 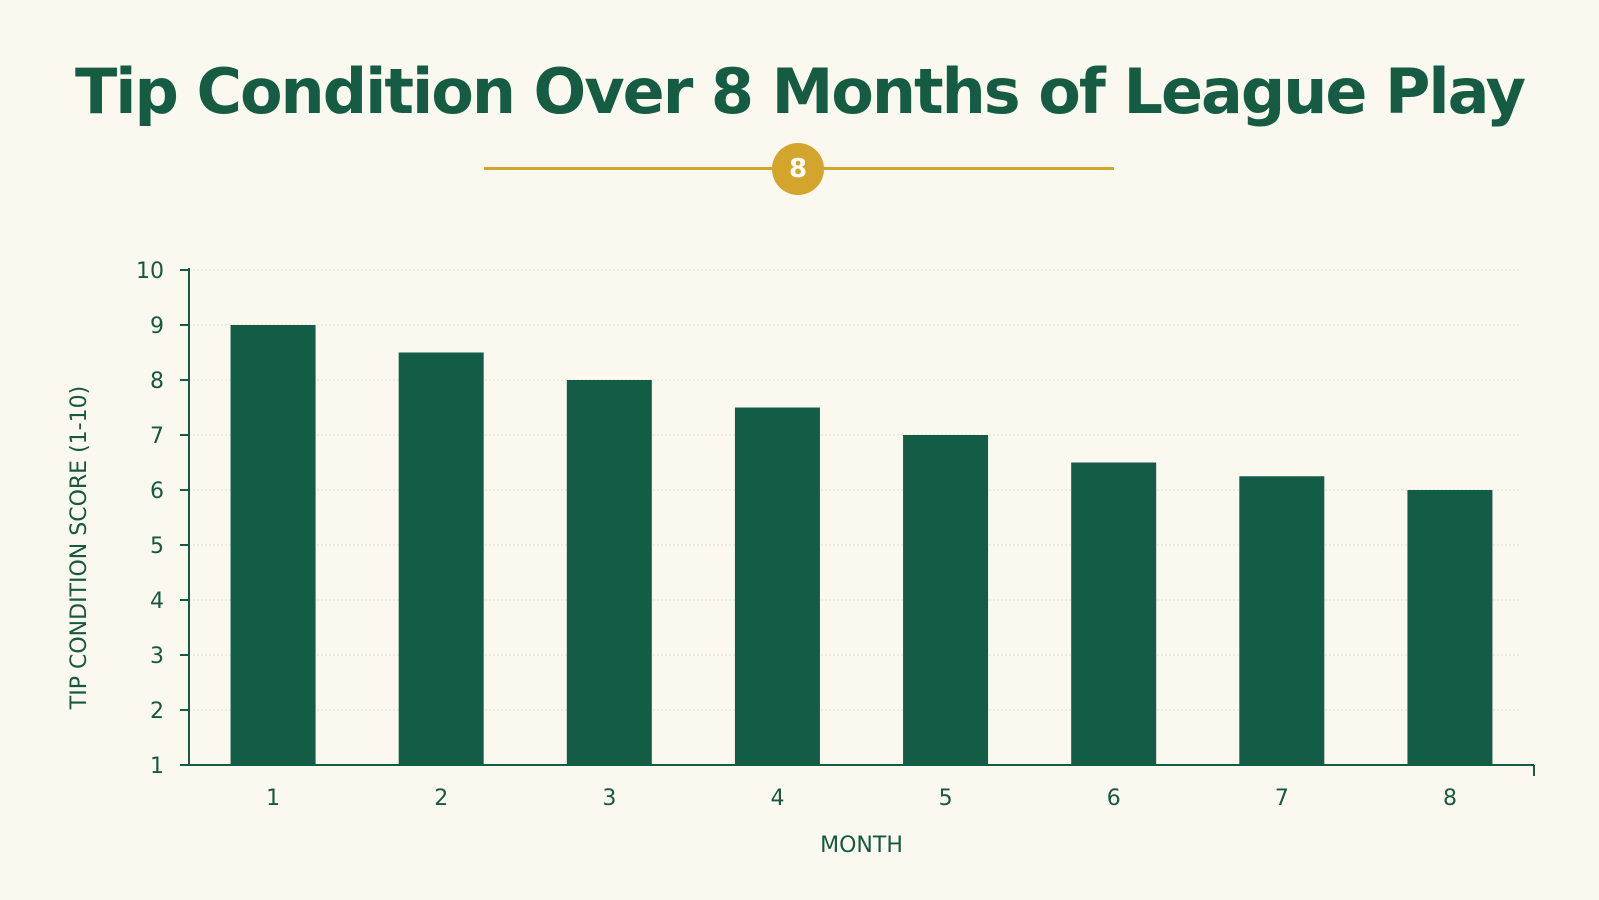 I want to click on y-tick-label: 4, so click(x=157, y=601).